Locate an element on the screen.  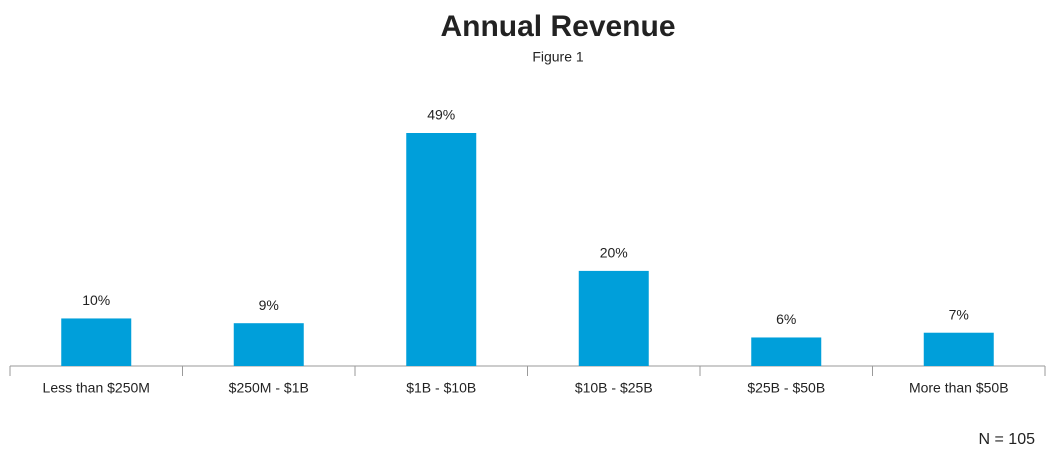
x-tick-label: $1B - $10B is located at coordinates (441, 388).